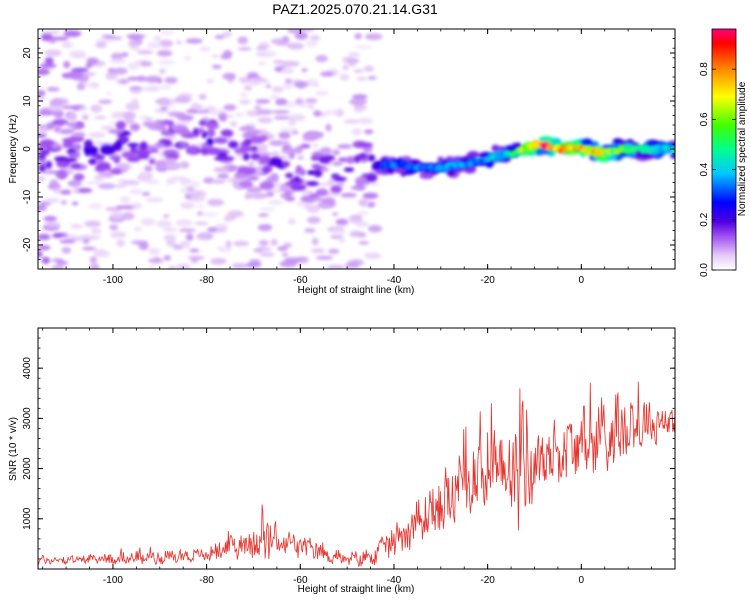  Describe the element at coordinates (704, 169) in the screenshot. I see `colorbar-tick-label: 0.4` at that location.